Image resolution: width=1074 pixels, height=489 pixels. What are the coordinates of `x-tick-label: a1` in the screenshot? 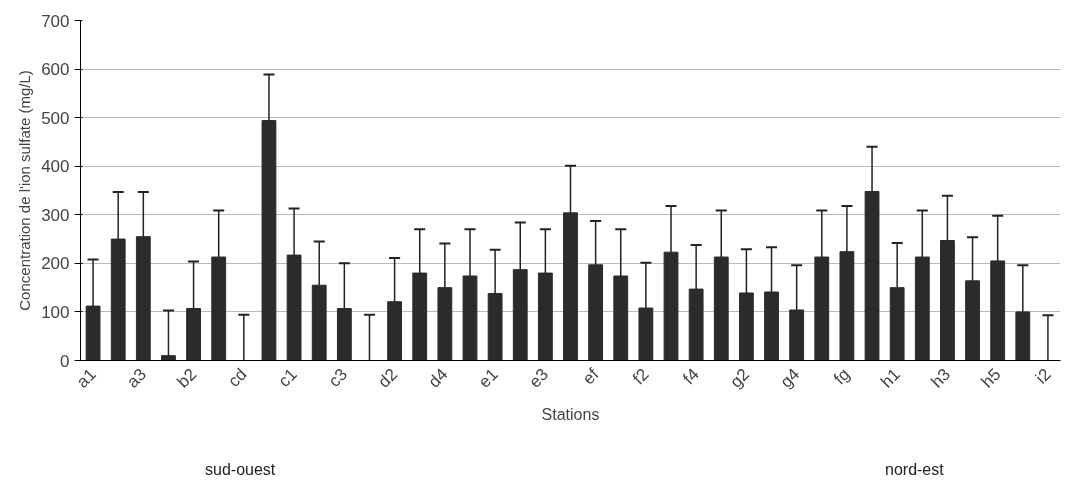 It's located at (86, 378).